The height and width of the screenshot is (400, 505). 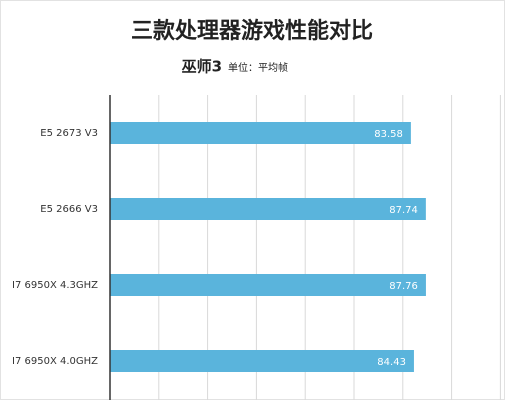 What do you see at coordinates (403, 286) in the screenshot?
I see `value-label: 87.76` at bounding box center [403, 286].